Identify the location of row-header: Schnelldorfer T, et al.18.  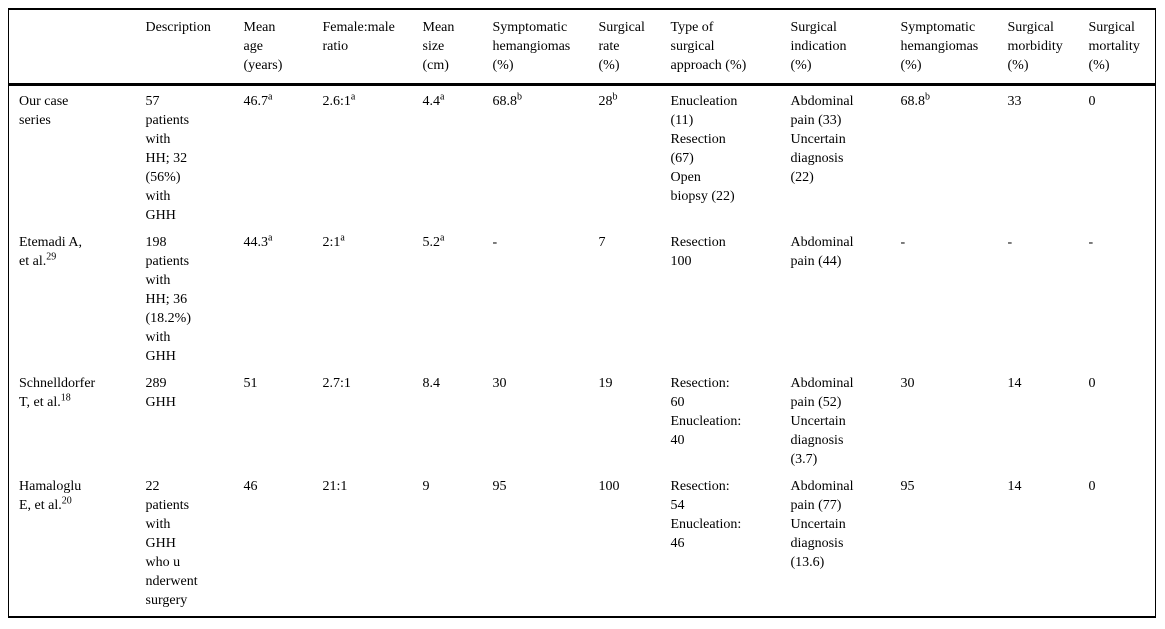
(57, 393).